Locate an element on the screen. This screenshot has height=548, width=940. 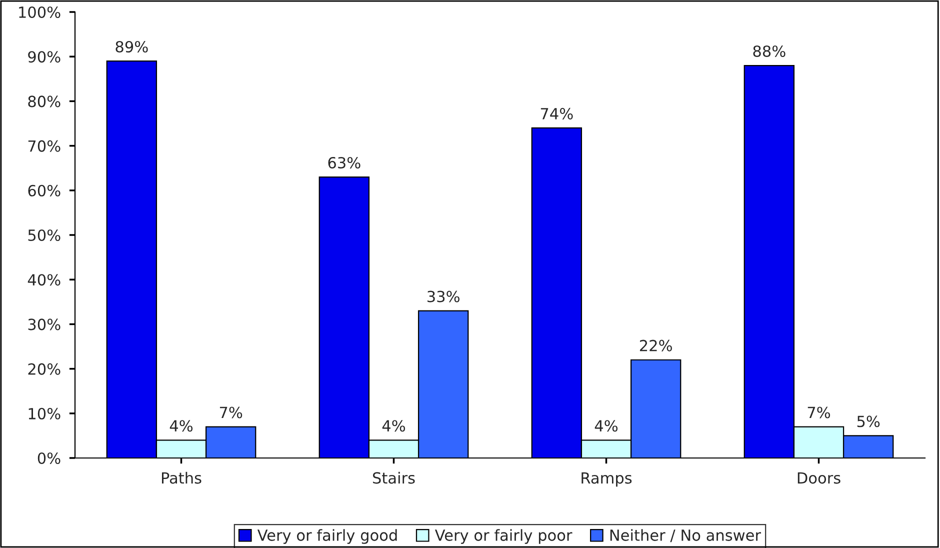
y-tick-label: 70% is located at coordinates (44, 146).